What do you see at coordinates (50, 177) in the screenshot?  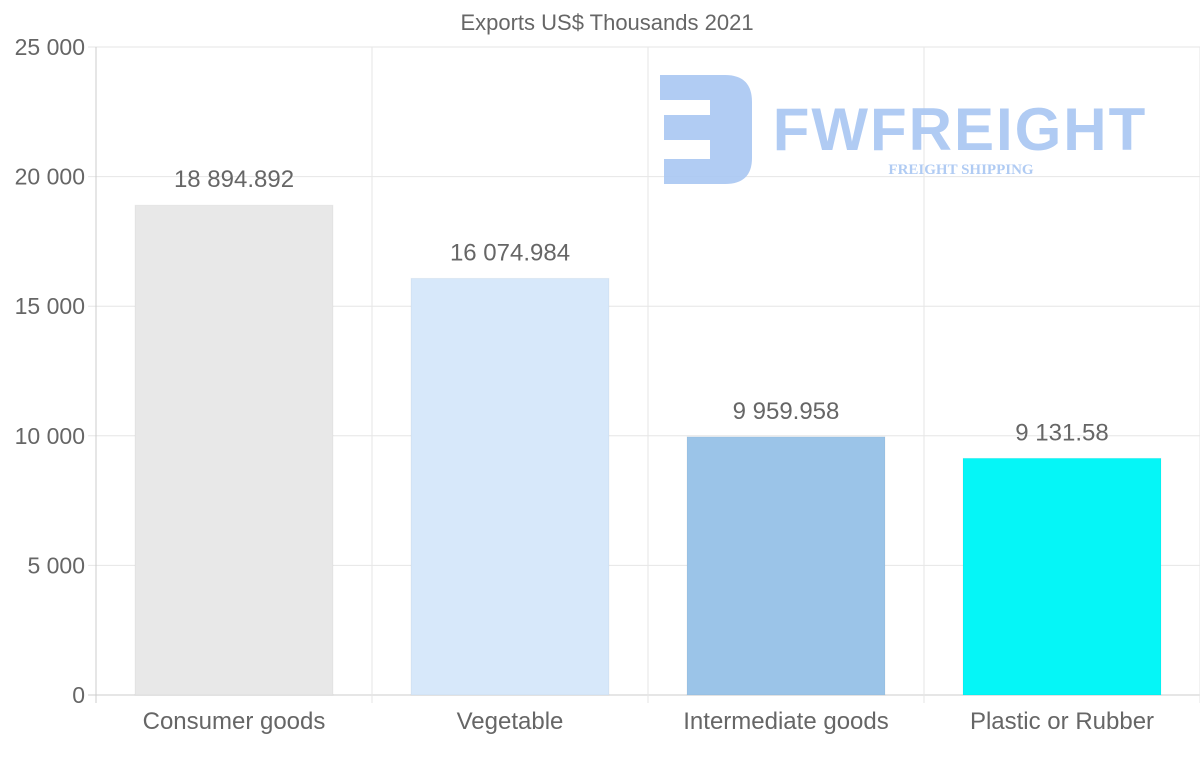 I see `y-tick-label: 20 000` at bounding box center [50, 177].